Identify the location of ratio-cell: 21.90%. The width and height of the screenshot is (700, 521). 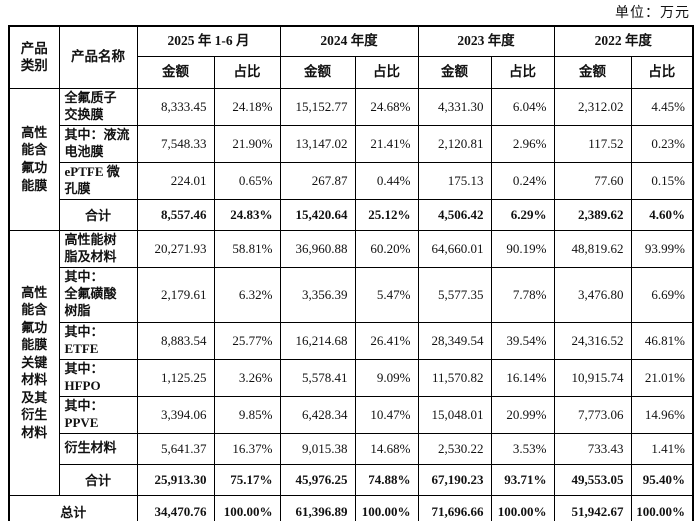
(247, 143).